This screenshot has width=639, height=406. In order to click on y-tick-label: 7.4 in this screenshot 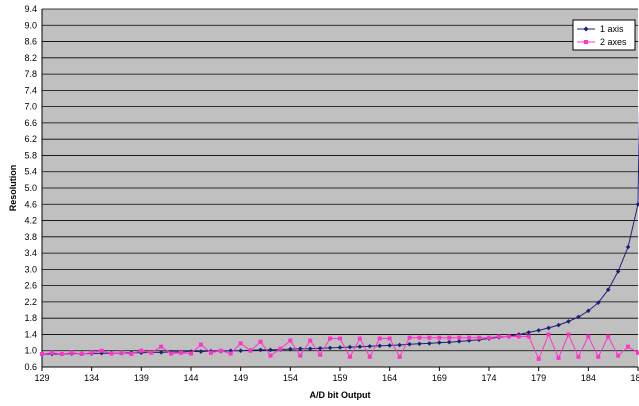, I will do `click(30, 90)`.